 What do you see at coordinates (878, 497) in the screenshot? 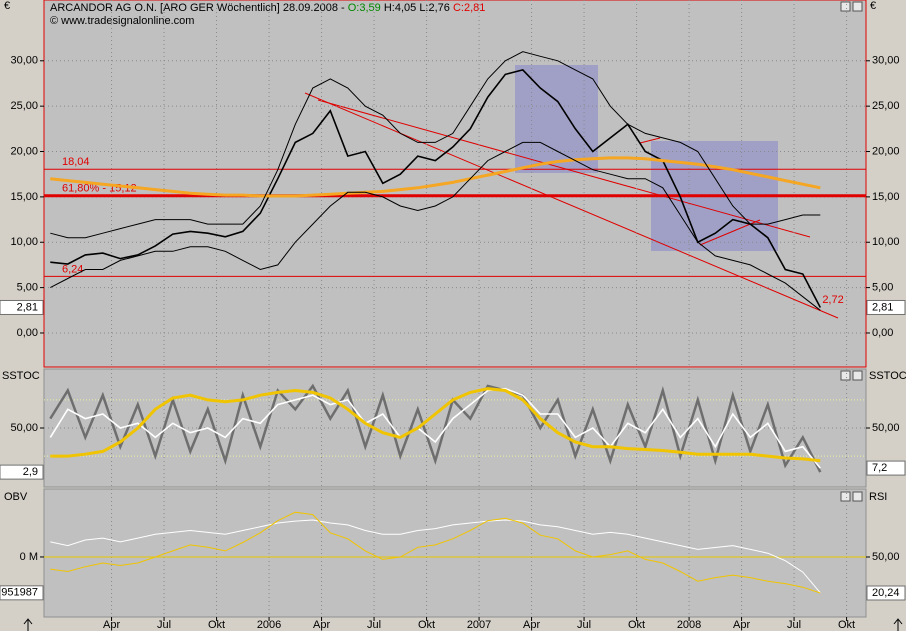
I see `panel-title: RSI` at bounding box center [878, 497].